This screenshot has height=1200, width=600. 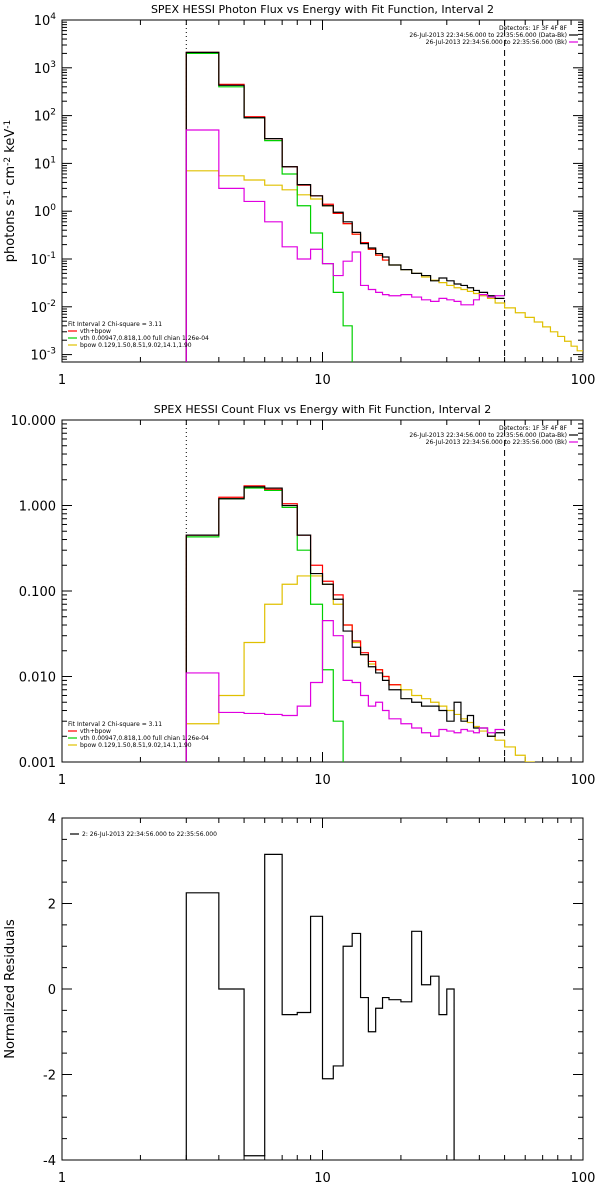 I want to click on y-tick-label: 0.100, so click(x=37, y=592).